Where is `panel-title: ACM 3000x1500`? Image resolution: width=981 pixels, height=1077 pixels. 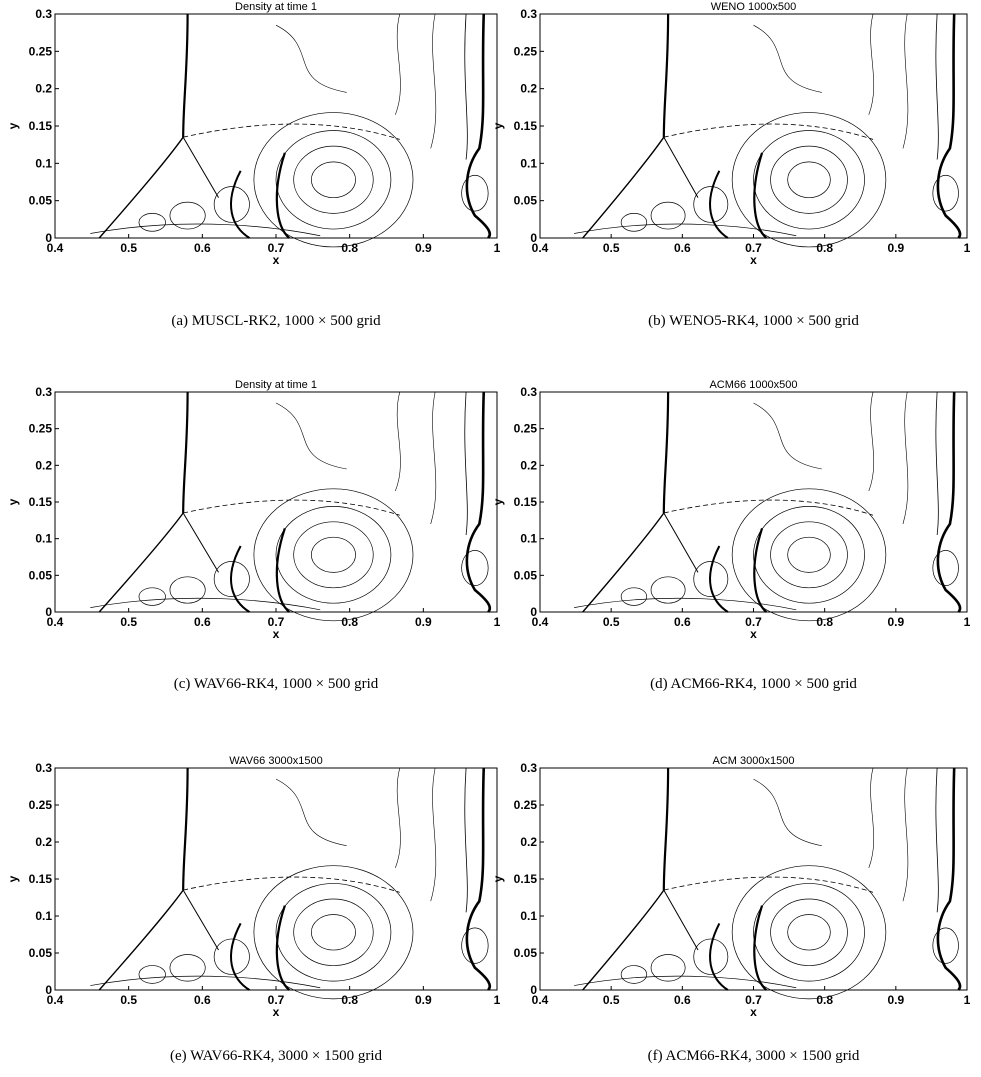
panel-title: ACM 3000x1500 is located at coordinates (754, 761).